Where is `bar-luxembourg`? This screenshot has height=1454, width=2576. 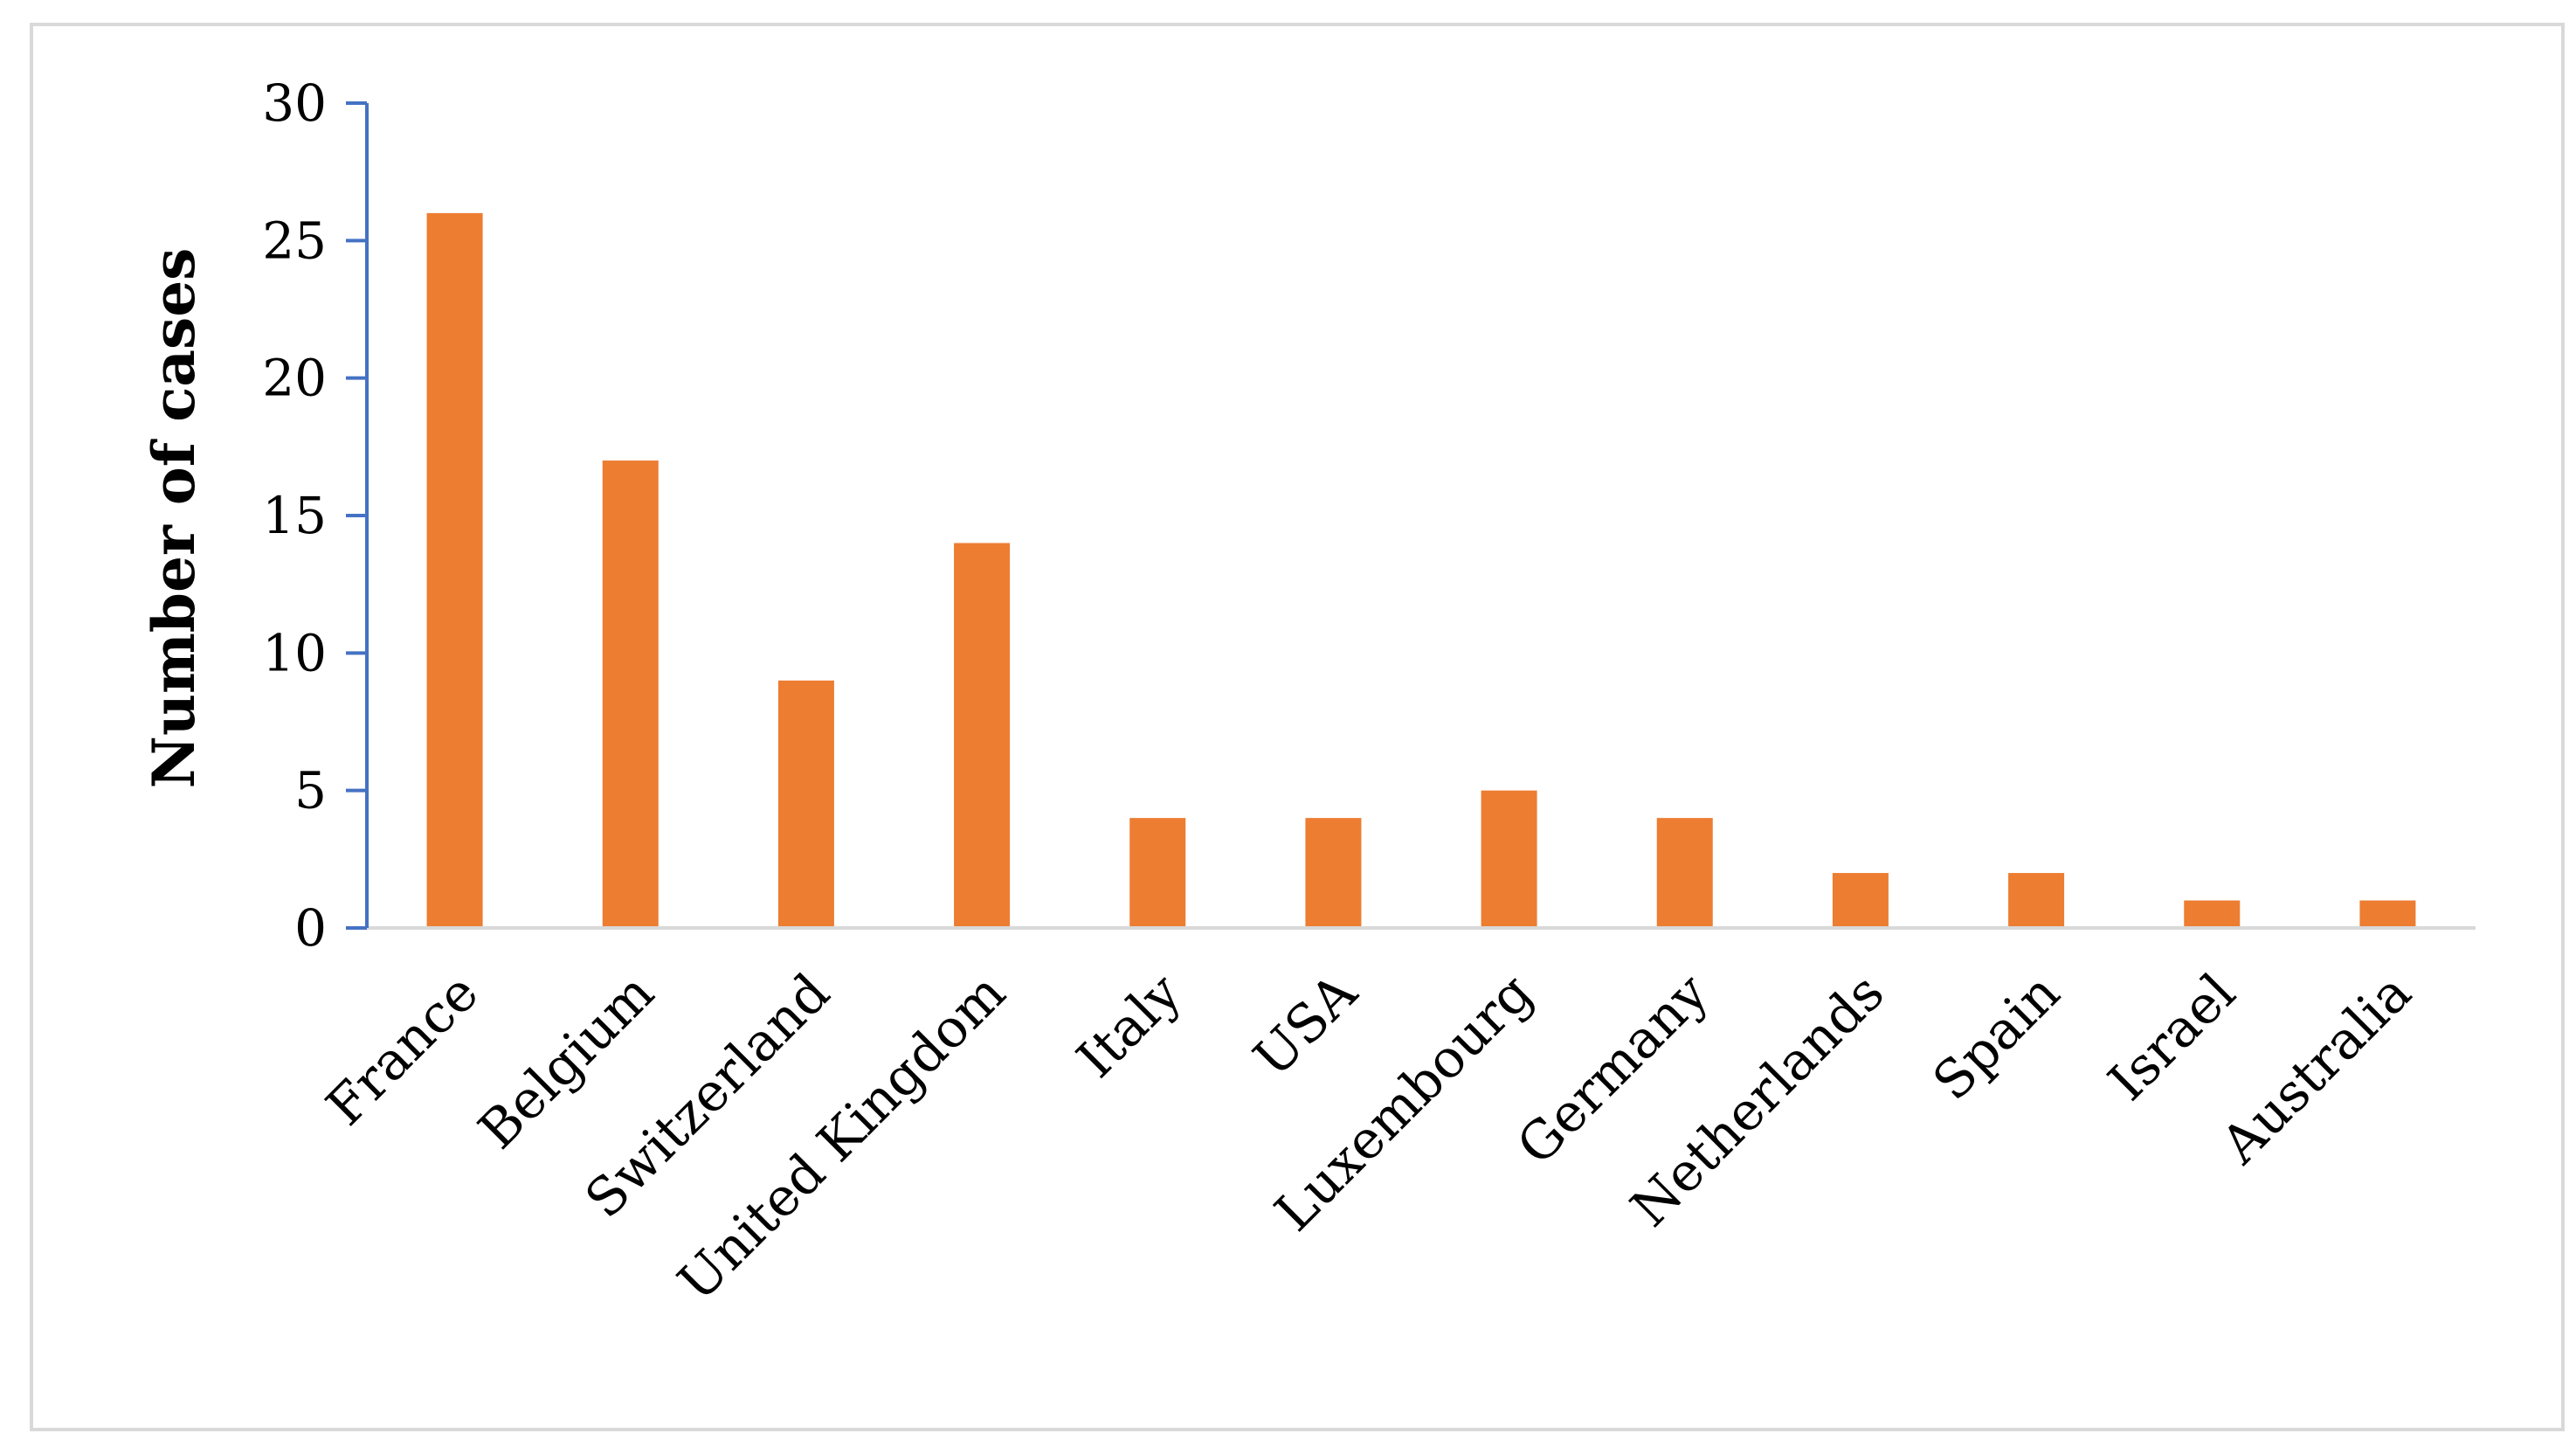
bar-luxembourg is located at coordinates (1509, 859).